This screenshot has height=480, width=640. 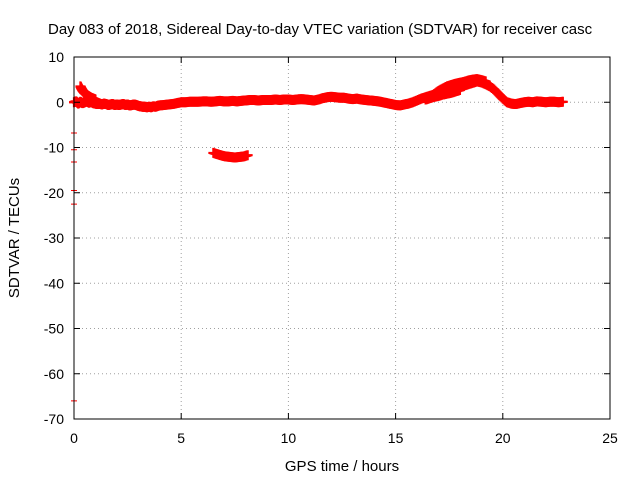 I want to click on y-tick-label: 10, so click(x=56, y=57).